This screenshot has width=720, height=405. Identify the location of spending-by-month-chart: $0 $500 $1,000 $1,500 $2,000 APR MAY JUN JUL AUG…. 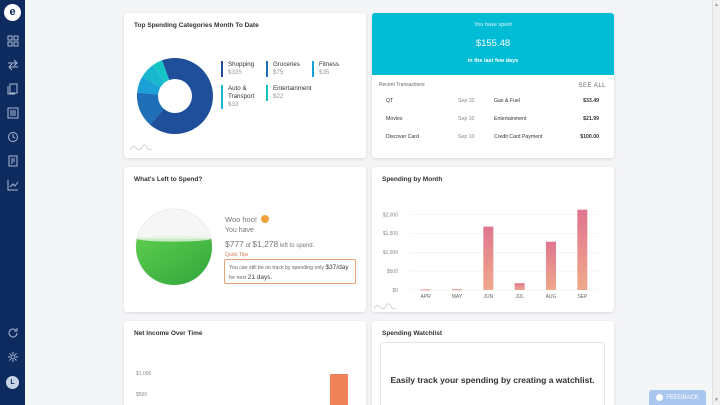
(490, 254).